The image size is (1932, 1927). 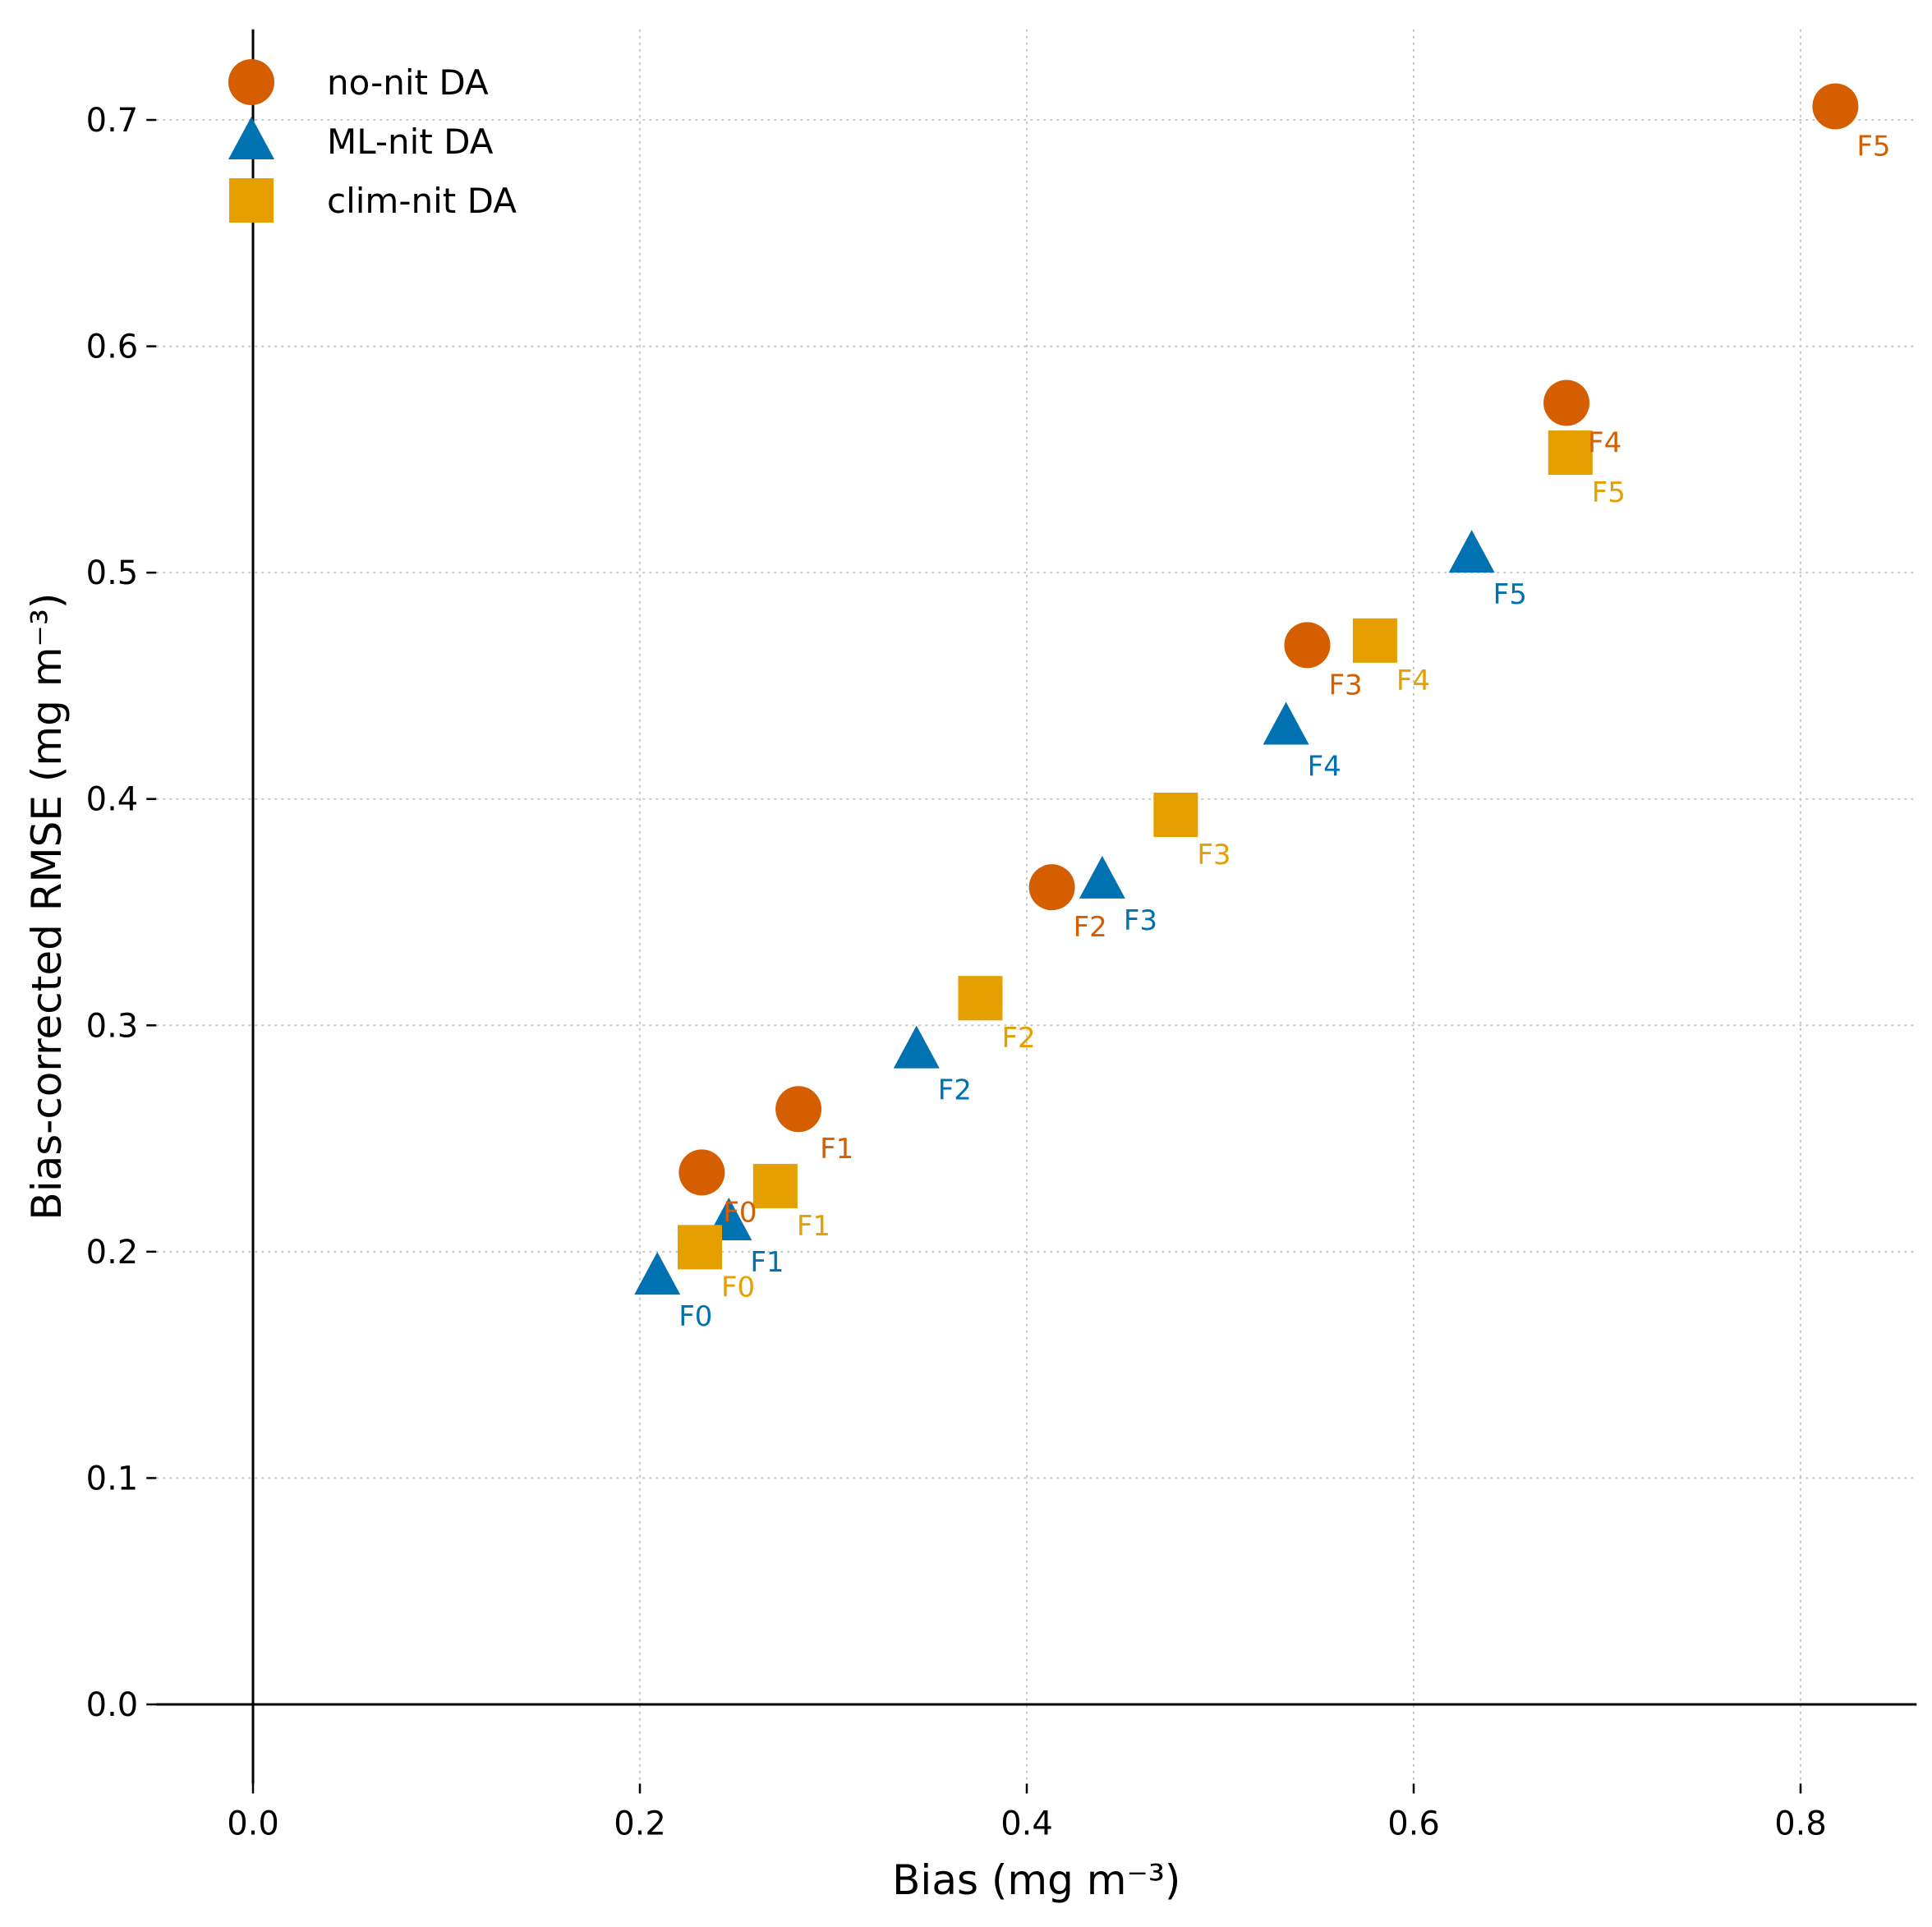 I want to click on legend: no-nit DA ML-nit DA clim-nit DA, so click(x=372, y=141).